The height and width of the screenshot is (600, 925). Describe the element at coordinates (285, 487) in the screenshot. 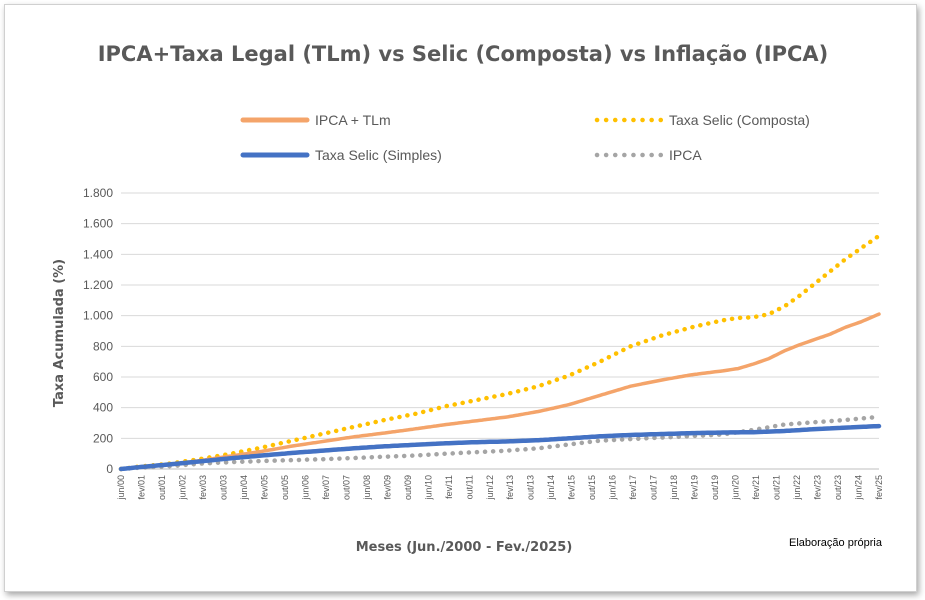

I see `x-tick-label: out/05` at that location.